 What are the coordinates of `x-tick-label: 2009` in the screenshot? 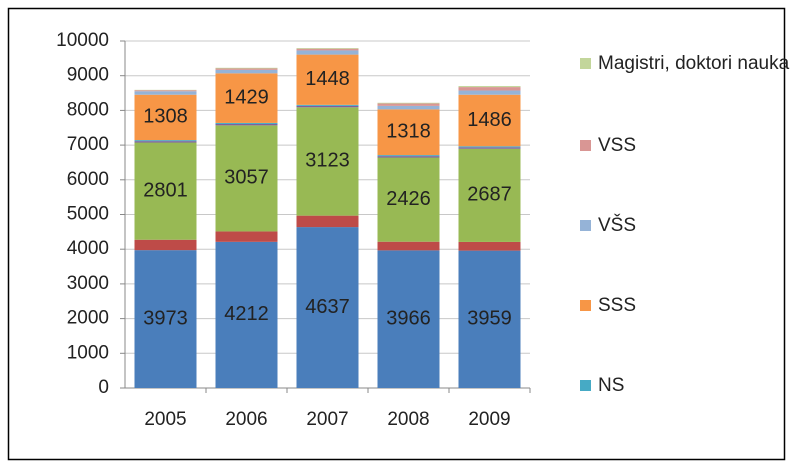 It's located at (489, 419).